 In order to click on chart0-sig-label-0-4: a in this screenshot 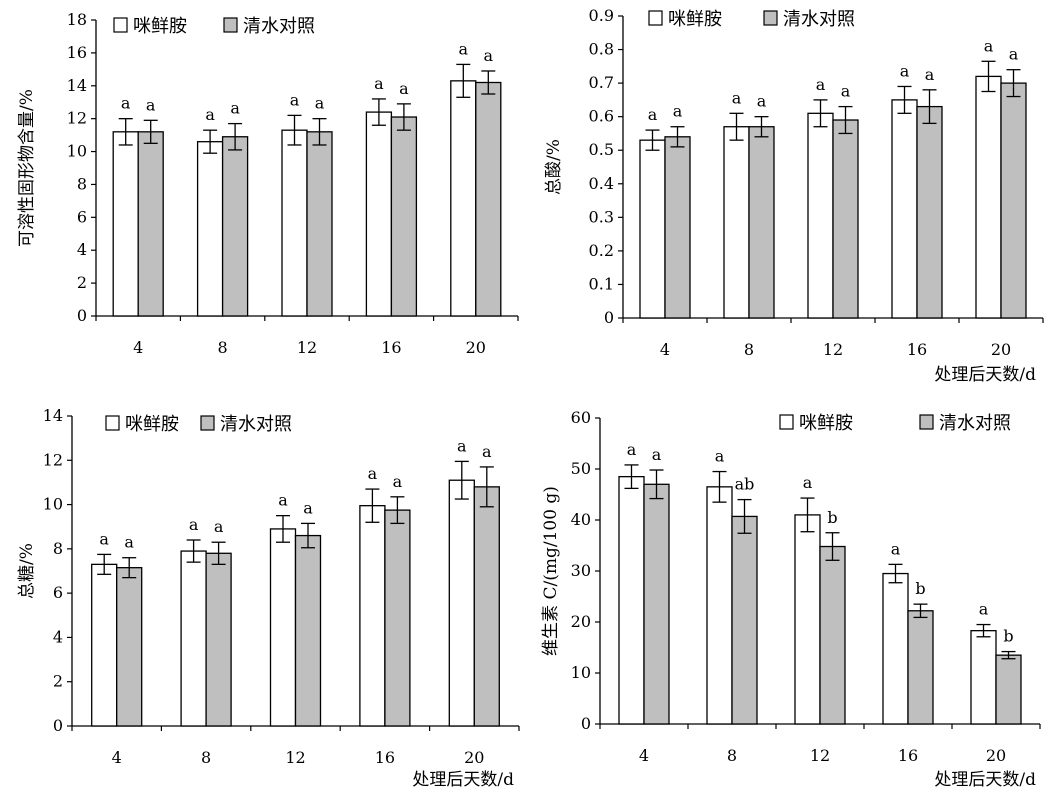, I will do `click(464, 48)`.